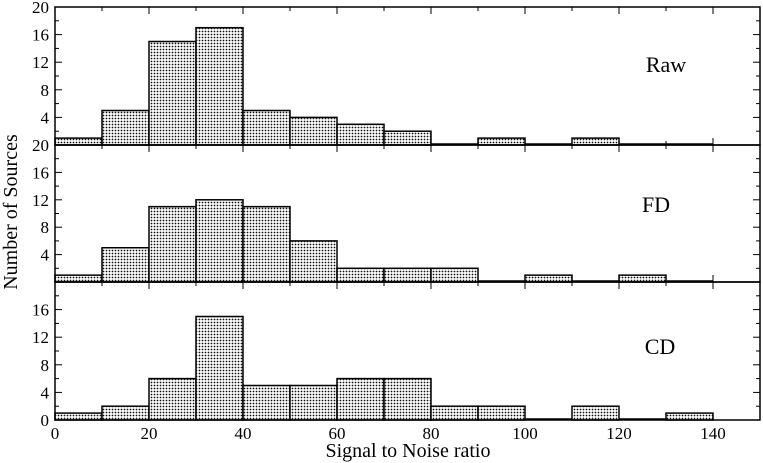  What do you see at coordinates (666, 64) in the screenshot?
I see `panel-label: Raw` at bounding box center [666, 64].